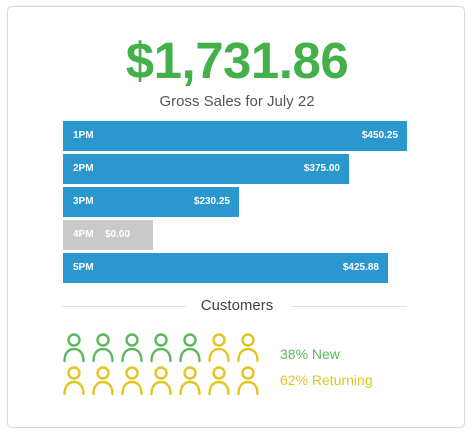  What do you see at coordinates (321, 168) in the screenshot?
I see `bar-value-label: $375.00` at bounding box center [321, 168].